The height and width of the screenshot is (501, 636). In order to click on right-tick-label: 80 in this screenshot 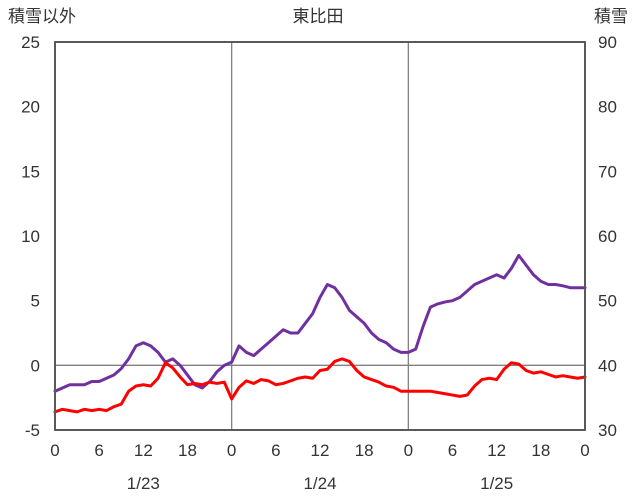, I will do `click(607, 107)`.